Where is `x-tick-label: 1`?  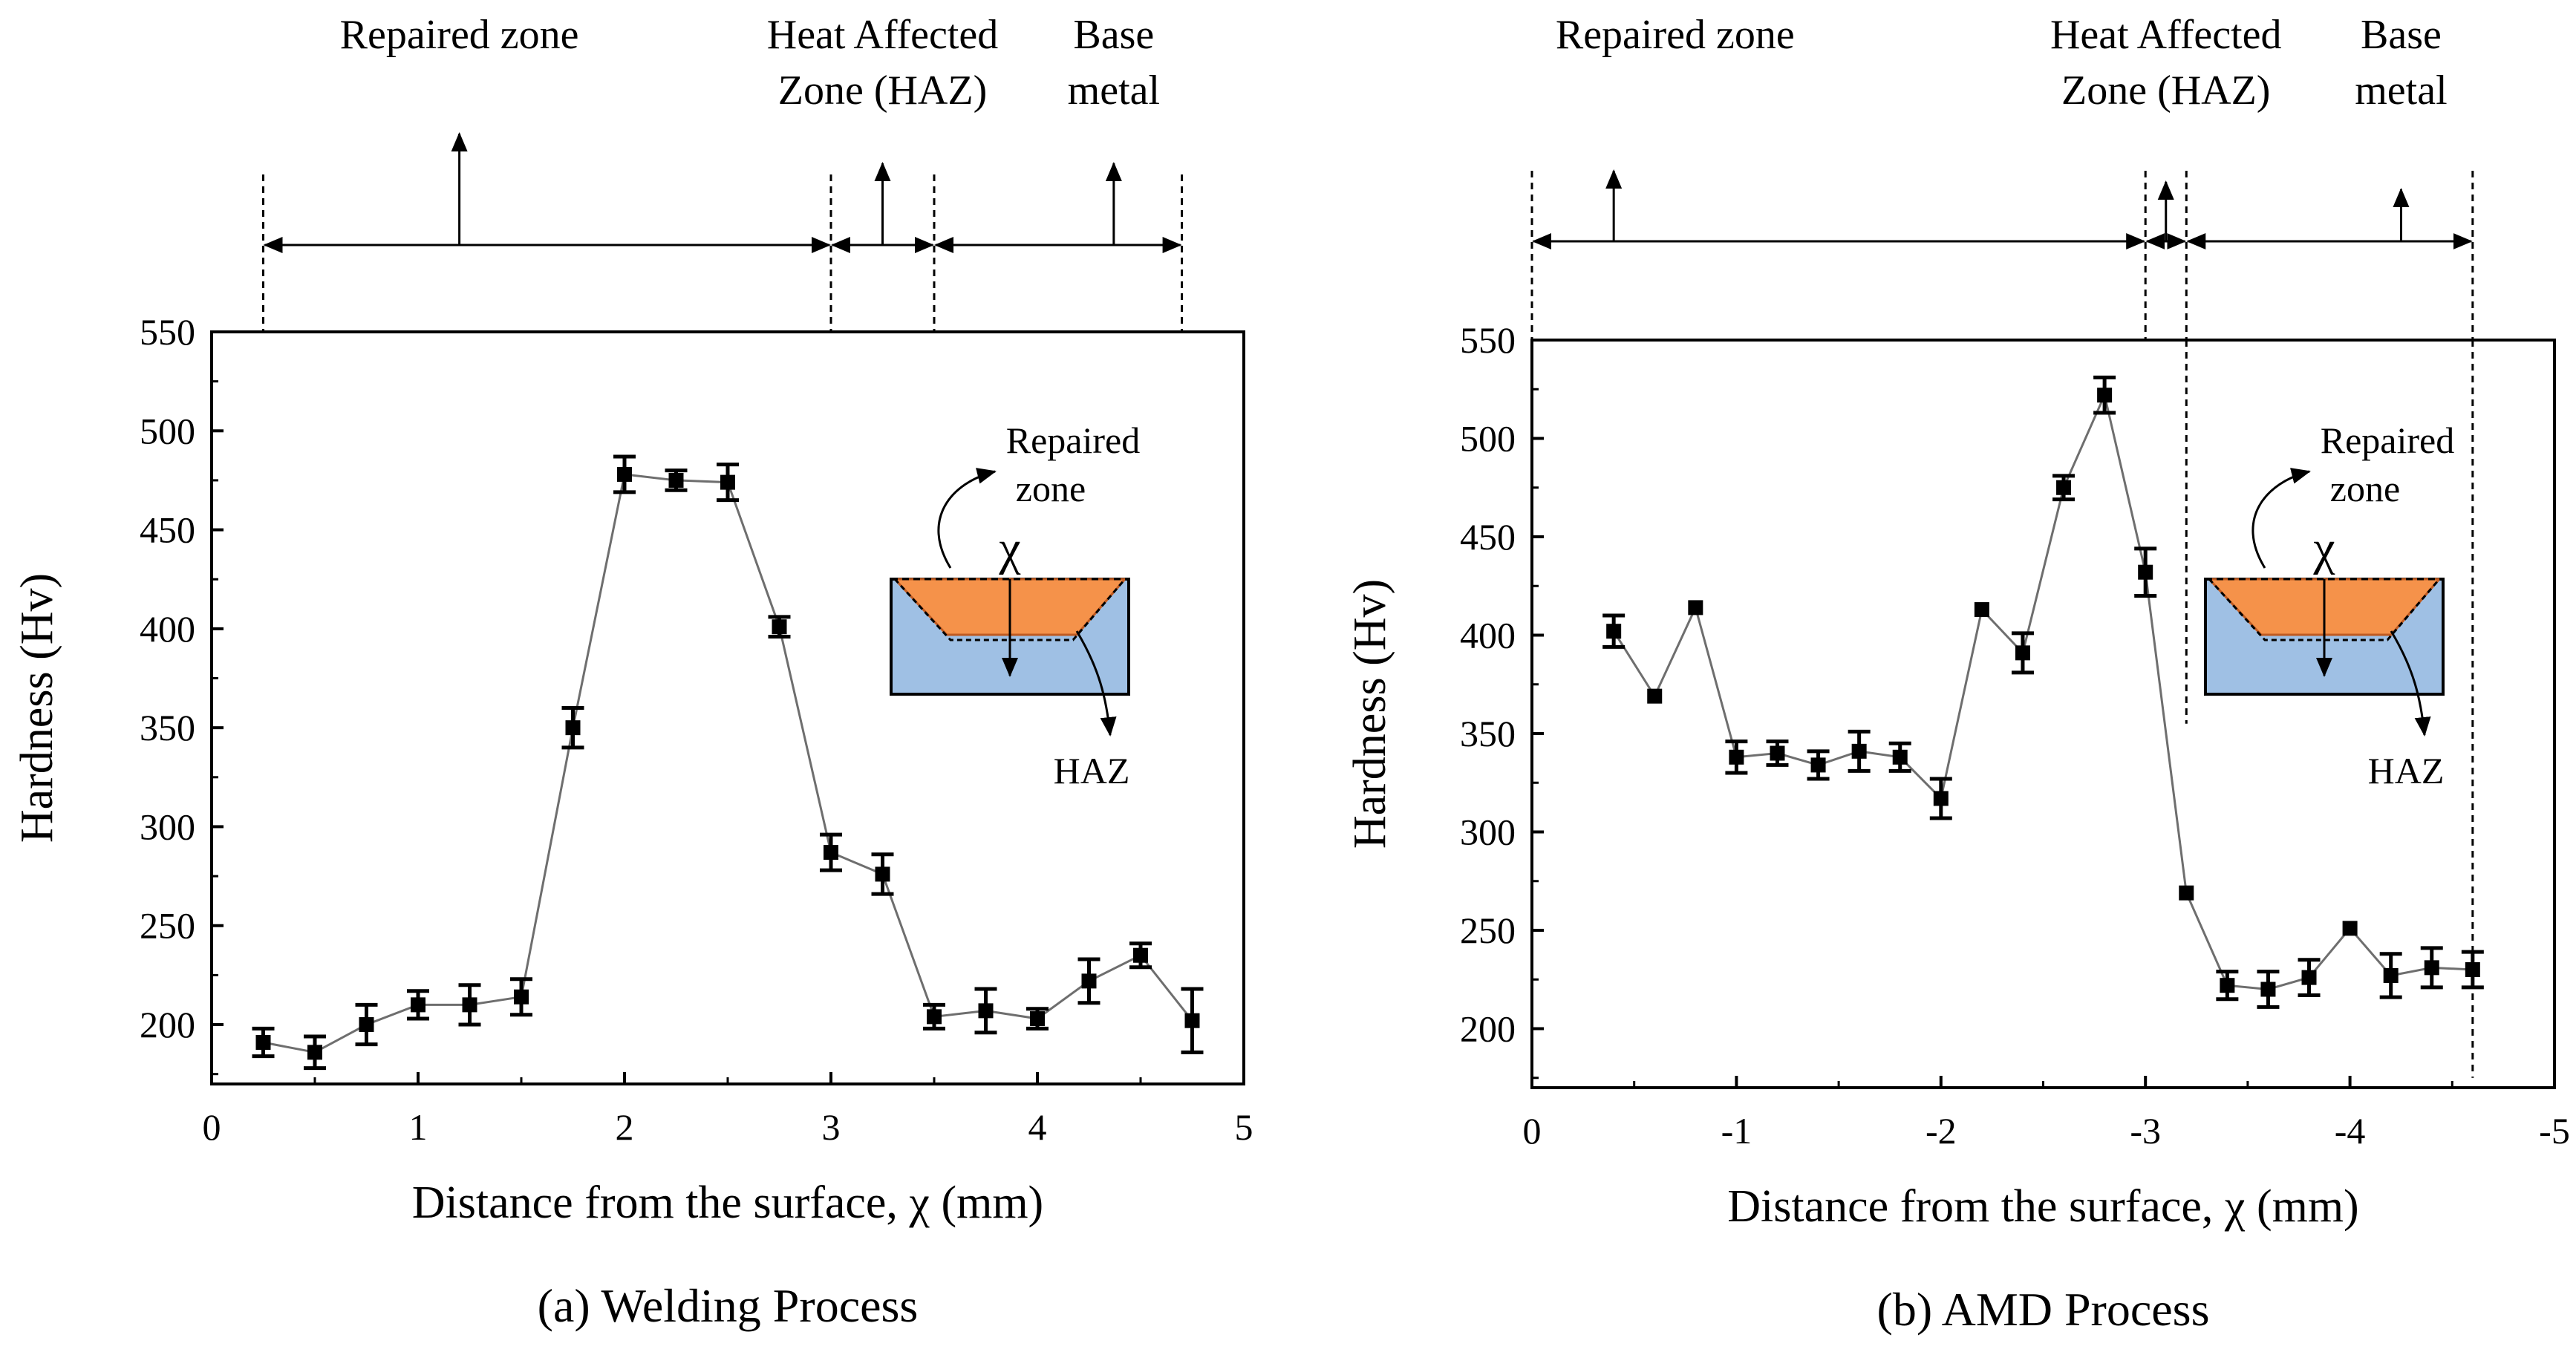 x-tick-label: 1 is located at coordinates (418, 1127).